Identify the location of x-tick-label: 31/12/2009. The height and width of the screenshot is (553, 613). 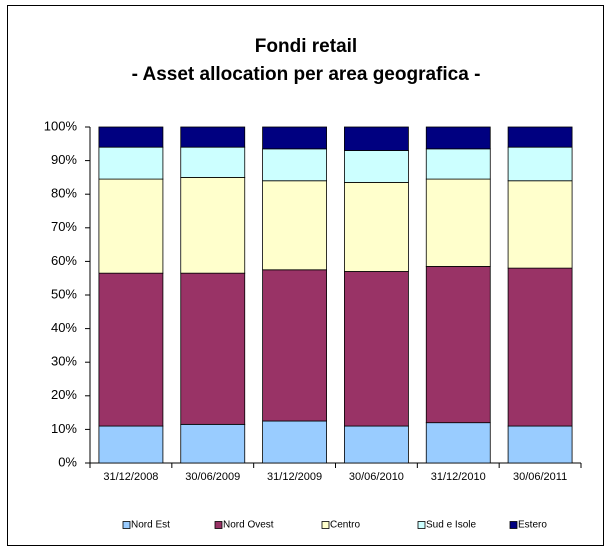
(294, 477).